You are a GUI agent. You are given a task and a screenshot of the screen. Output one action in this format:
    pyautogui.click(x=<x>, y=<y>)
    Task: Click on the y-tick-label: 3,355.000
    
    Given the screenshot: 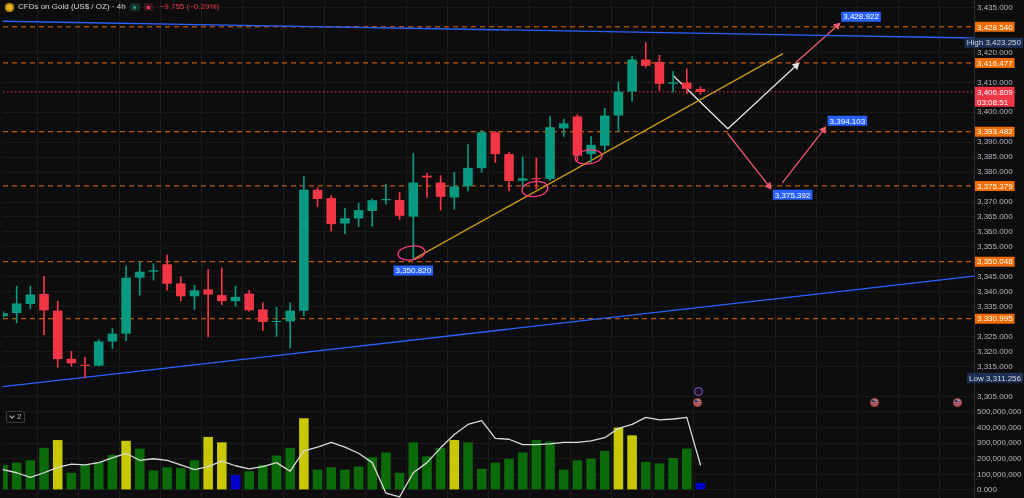 What is the action you would take?
    pyautogui.click(x=995, y=247)
    